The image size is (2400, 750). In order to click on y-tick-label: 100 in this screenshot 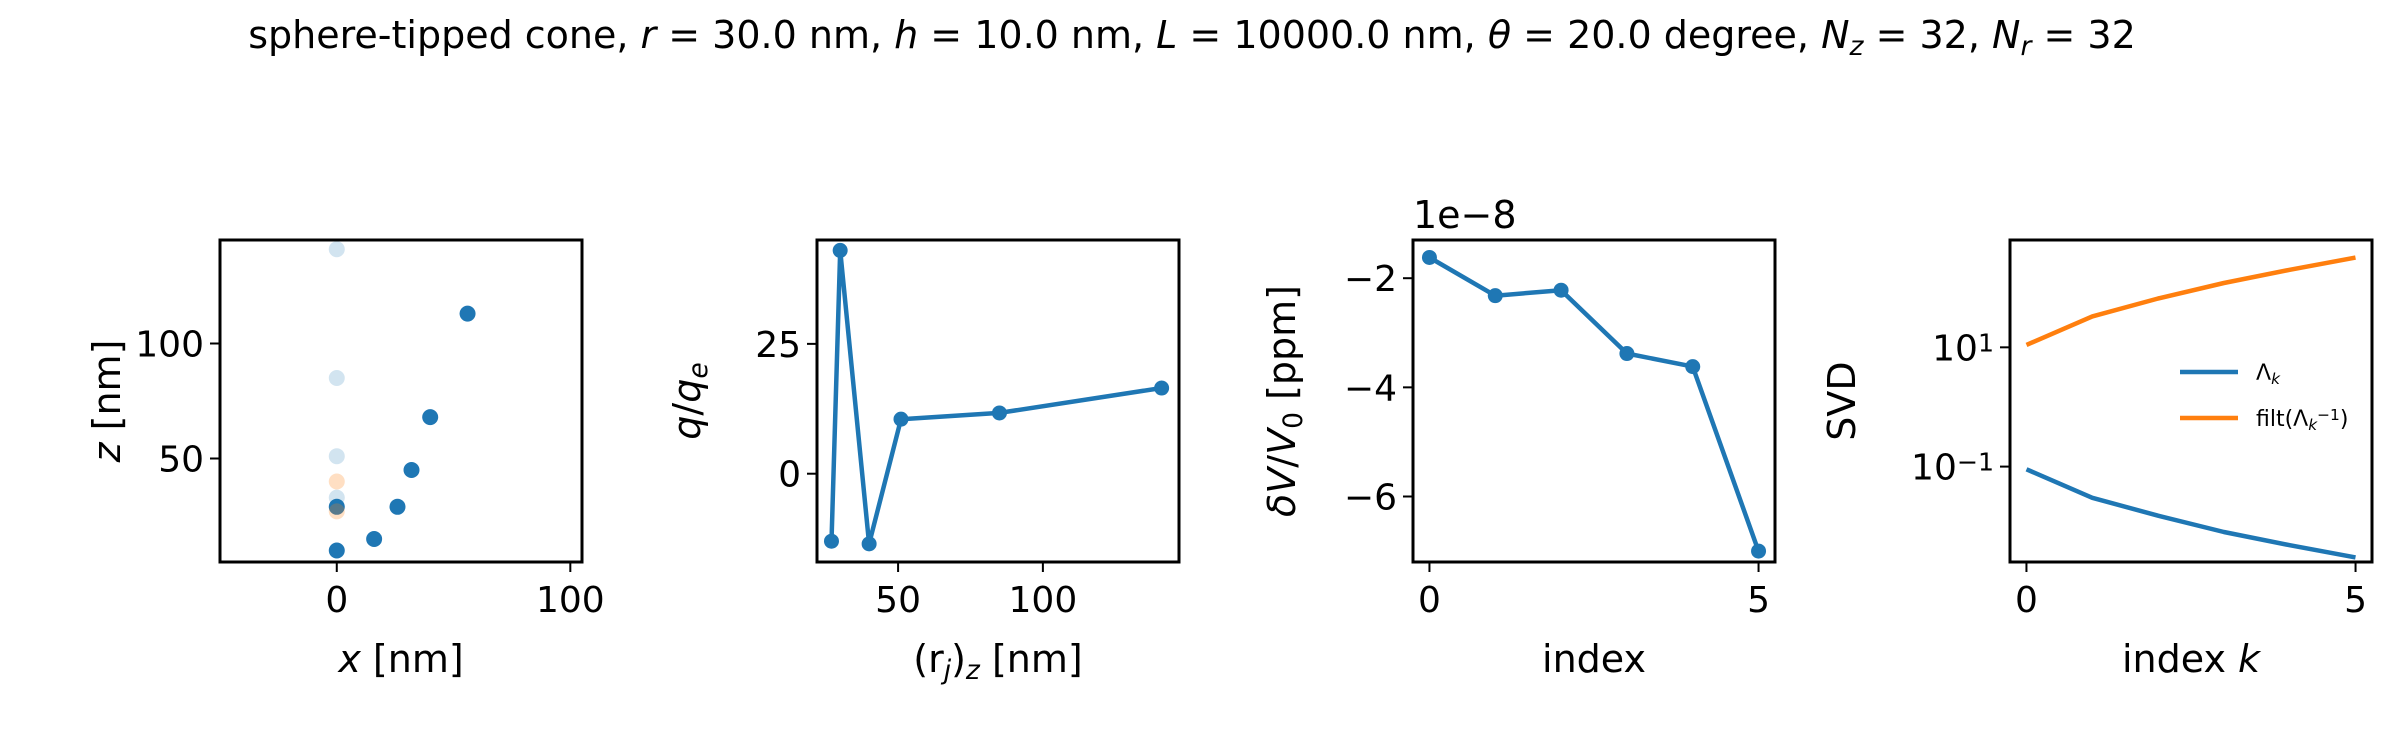, I will do `click(169, 345)`.